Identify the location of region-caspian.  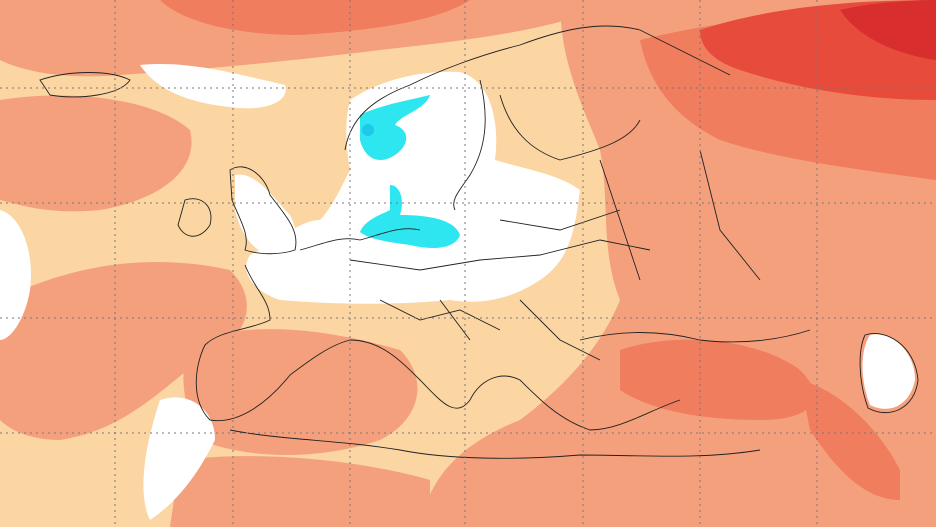
(888, 371).